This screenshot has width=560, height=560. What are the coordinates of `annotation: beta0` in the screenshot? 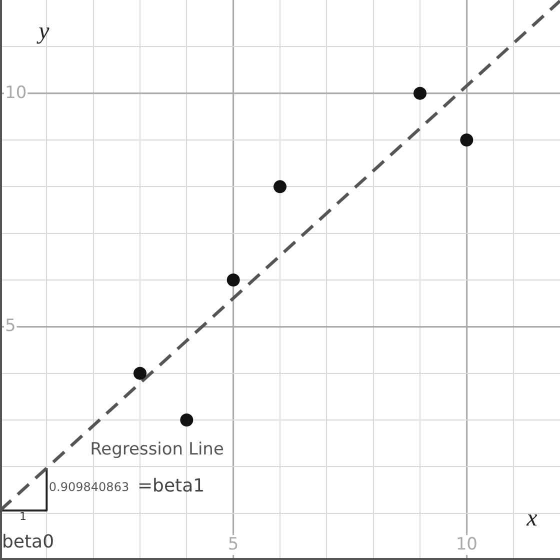 It's located at (28, 542).